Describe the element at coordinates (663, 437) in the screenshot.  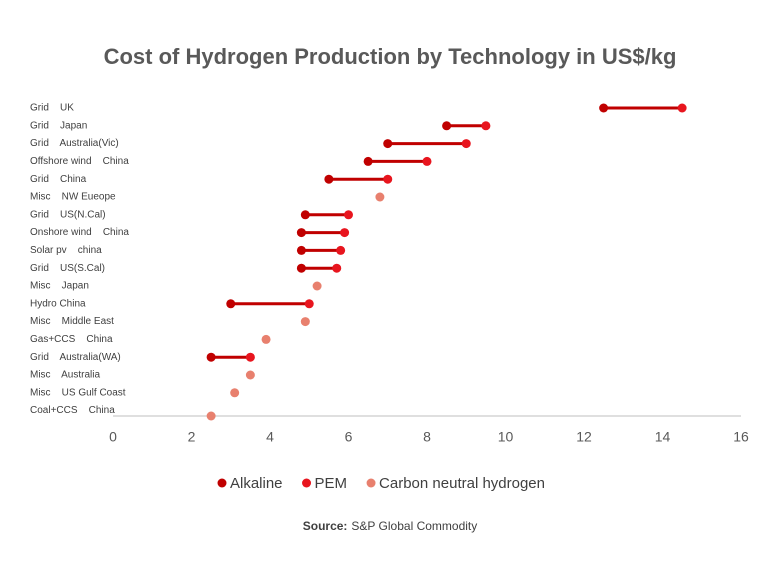
I see `x-tick-label: 14` at that location.